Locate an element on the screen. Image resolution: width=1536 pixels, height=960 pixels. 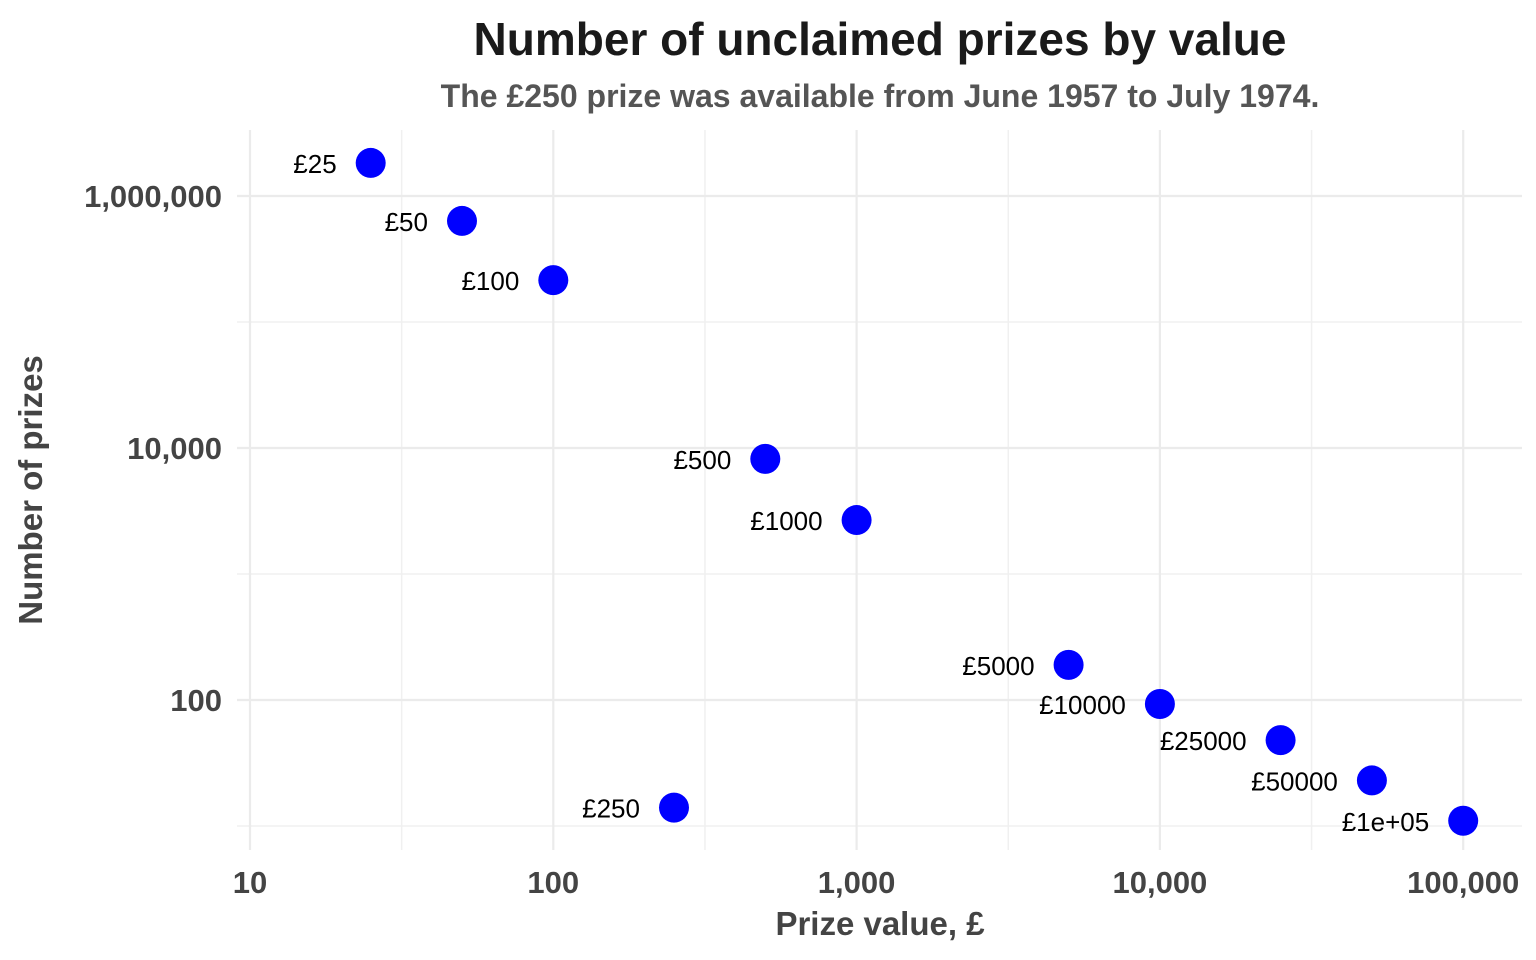
x-axis-label: Prize value, £ is located at coordinates (880, 923).